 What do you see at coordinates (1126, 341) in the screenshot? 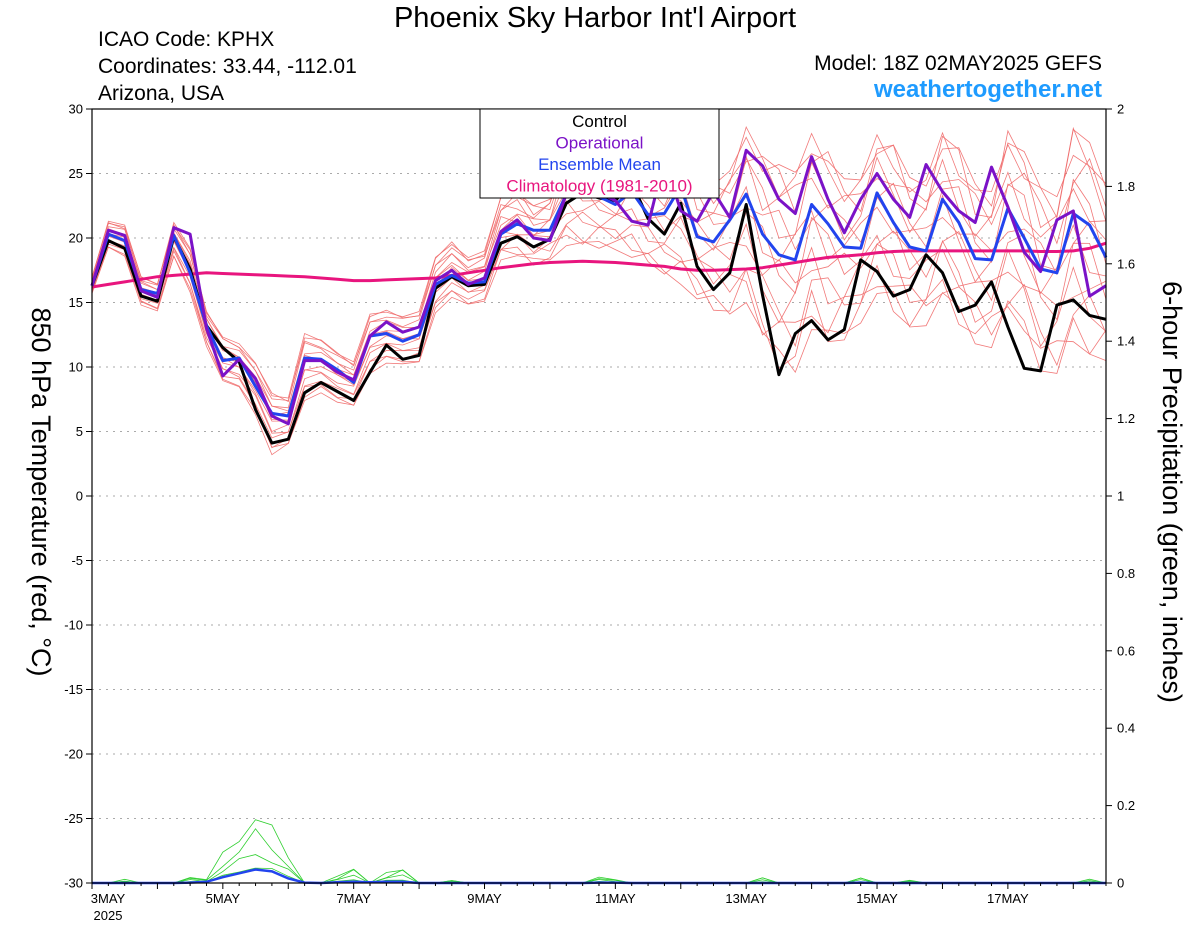
I see `y2-tick-label: 1.4` at bounding box center [1126, 341].